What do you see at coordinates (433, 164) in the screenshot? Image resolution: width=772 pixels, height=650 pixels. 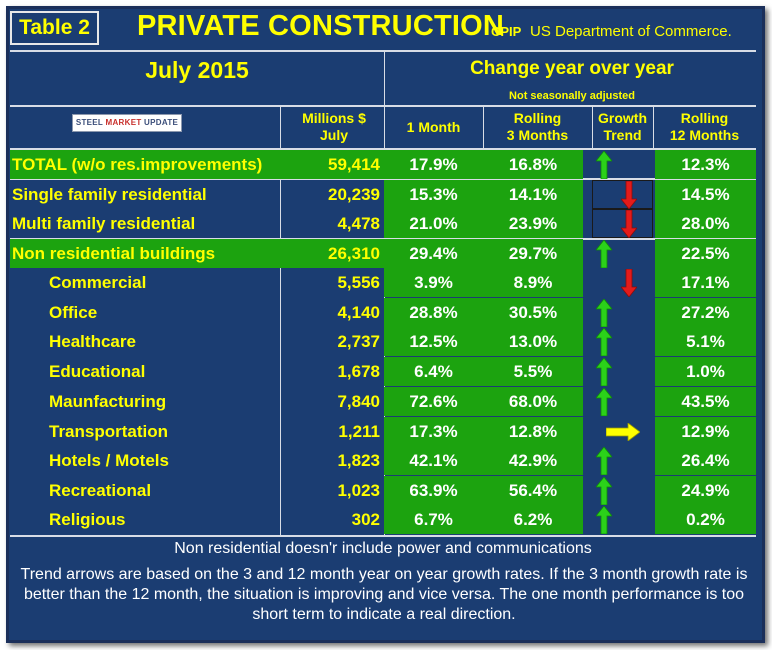 I see `row-change-1-month: 17.9%` at bounding box center [433, 164].